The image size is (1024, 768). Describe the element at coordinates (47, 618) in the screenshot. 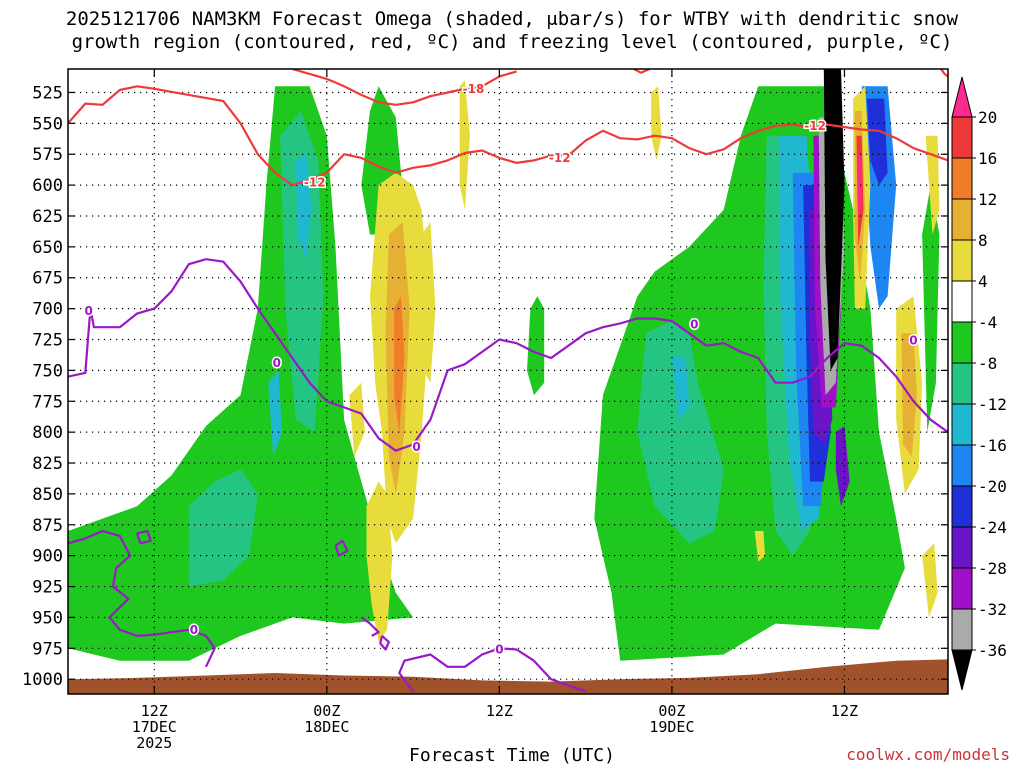

I see `y-tick-label: 950` at that location.